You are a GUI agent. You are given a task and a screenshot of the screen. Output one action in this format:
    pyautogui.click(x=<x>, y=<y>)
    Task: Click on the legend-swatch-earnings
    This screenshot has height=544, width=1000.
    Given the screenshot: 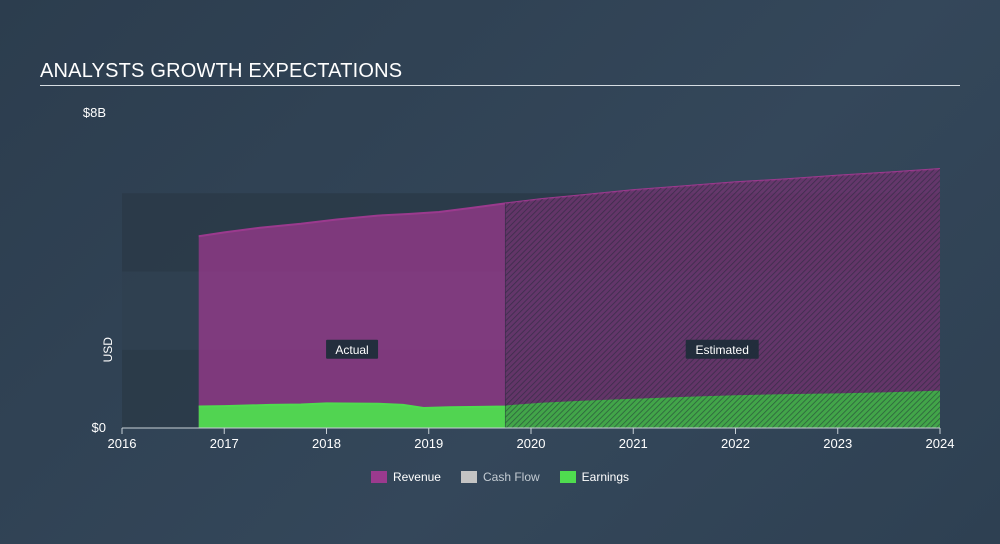 What is the action you would take?
    pyautogui.click(x=567, y=477)
    